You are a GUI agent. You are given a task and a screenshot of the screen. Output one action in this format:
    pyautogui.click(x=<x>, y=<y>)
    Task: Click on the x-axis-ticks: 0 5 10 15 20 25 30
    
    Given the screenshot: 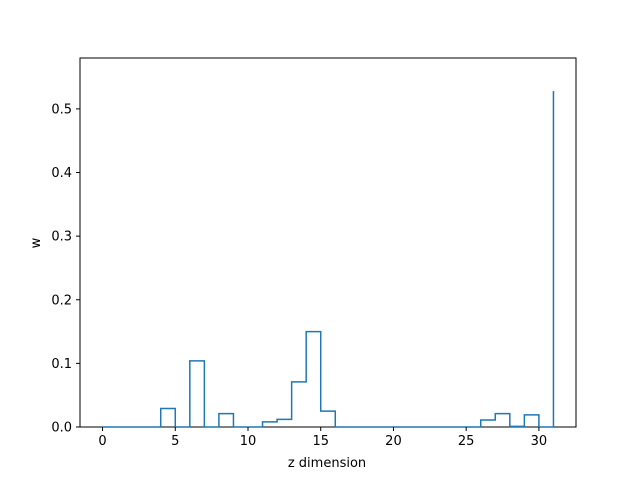 What is the action you would take?
    pyautogui.click(x=322, y=438)
    